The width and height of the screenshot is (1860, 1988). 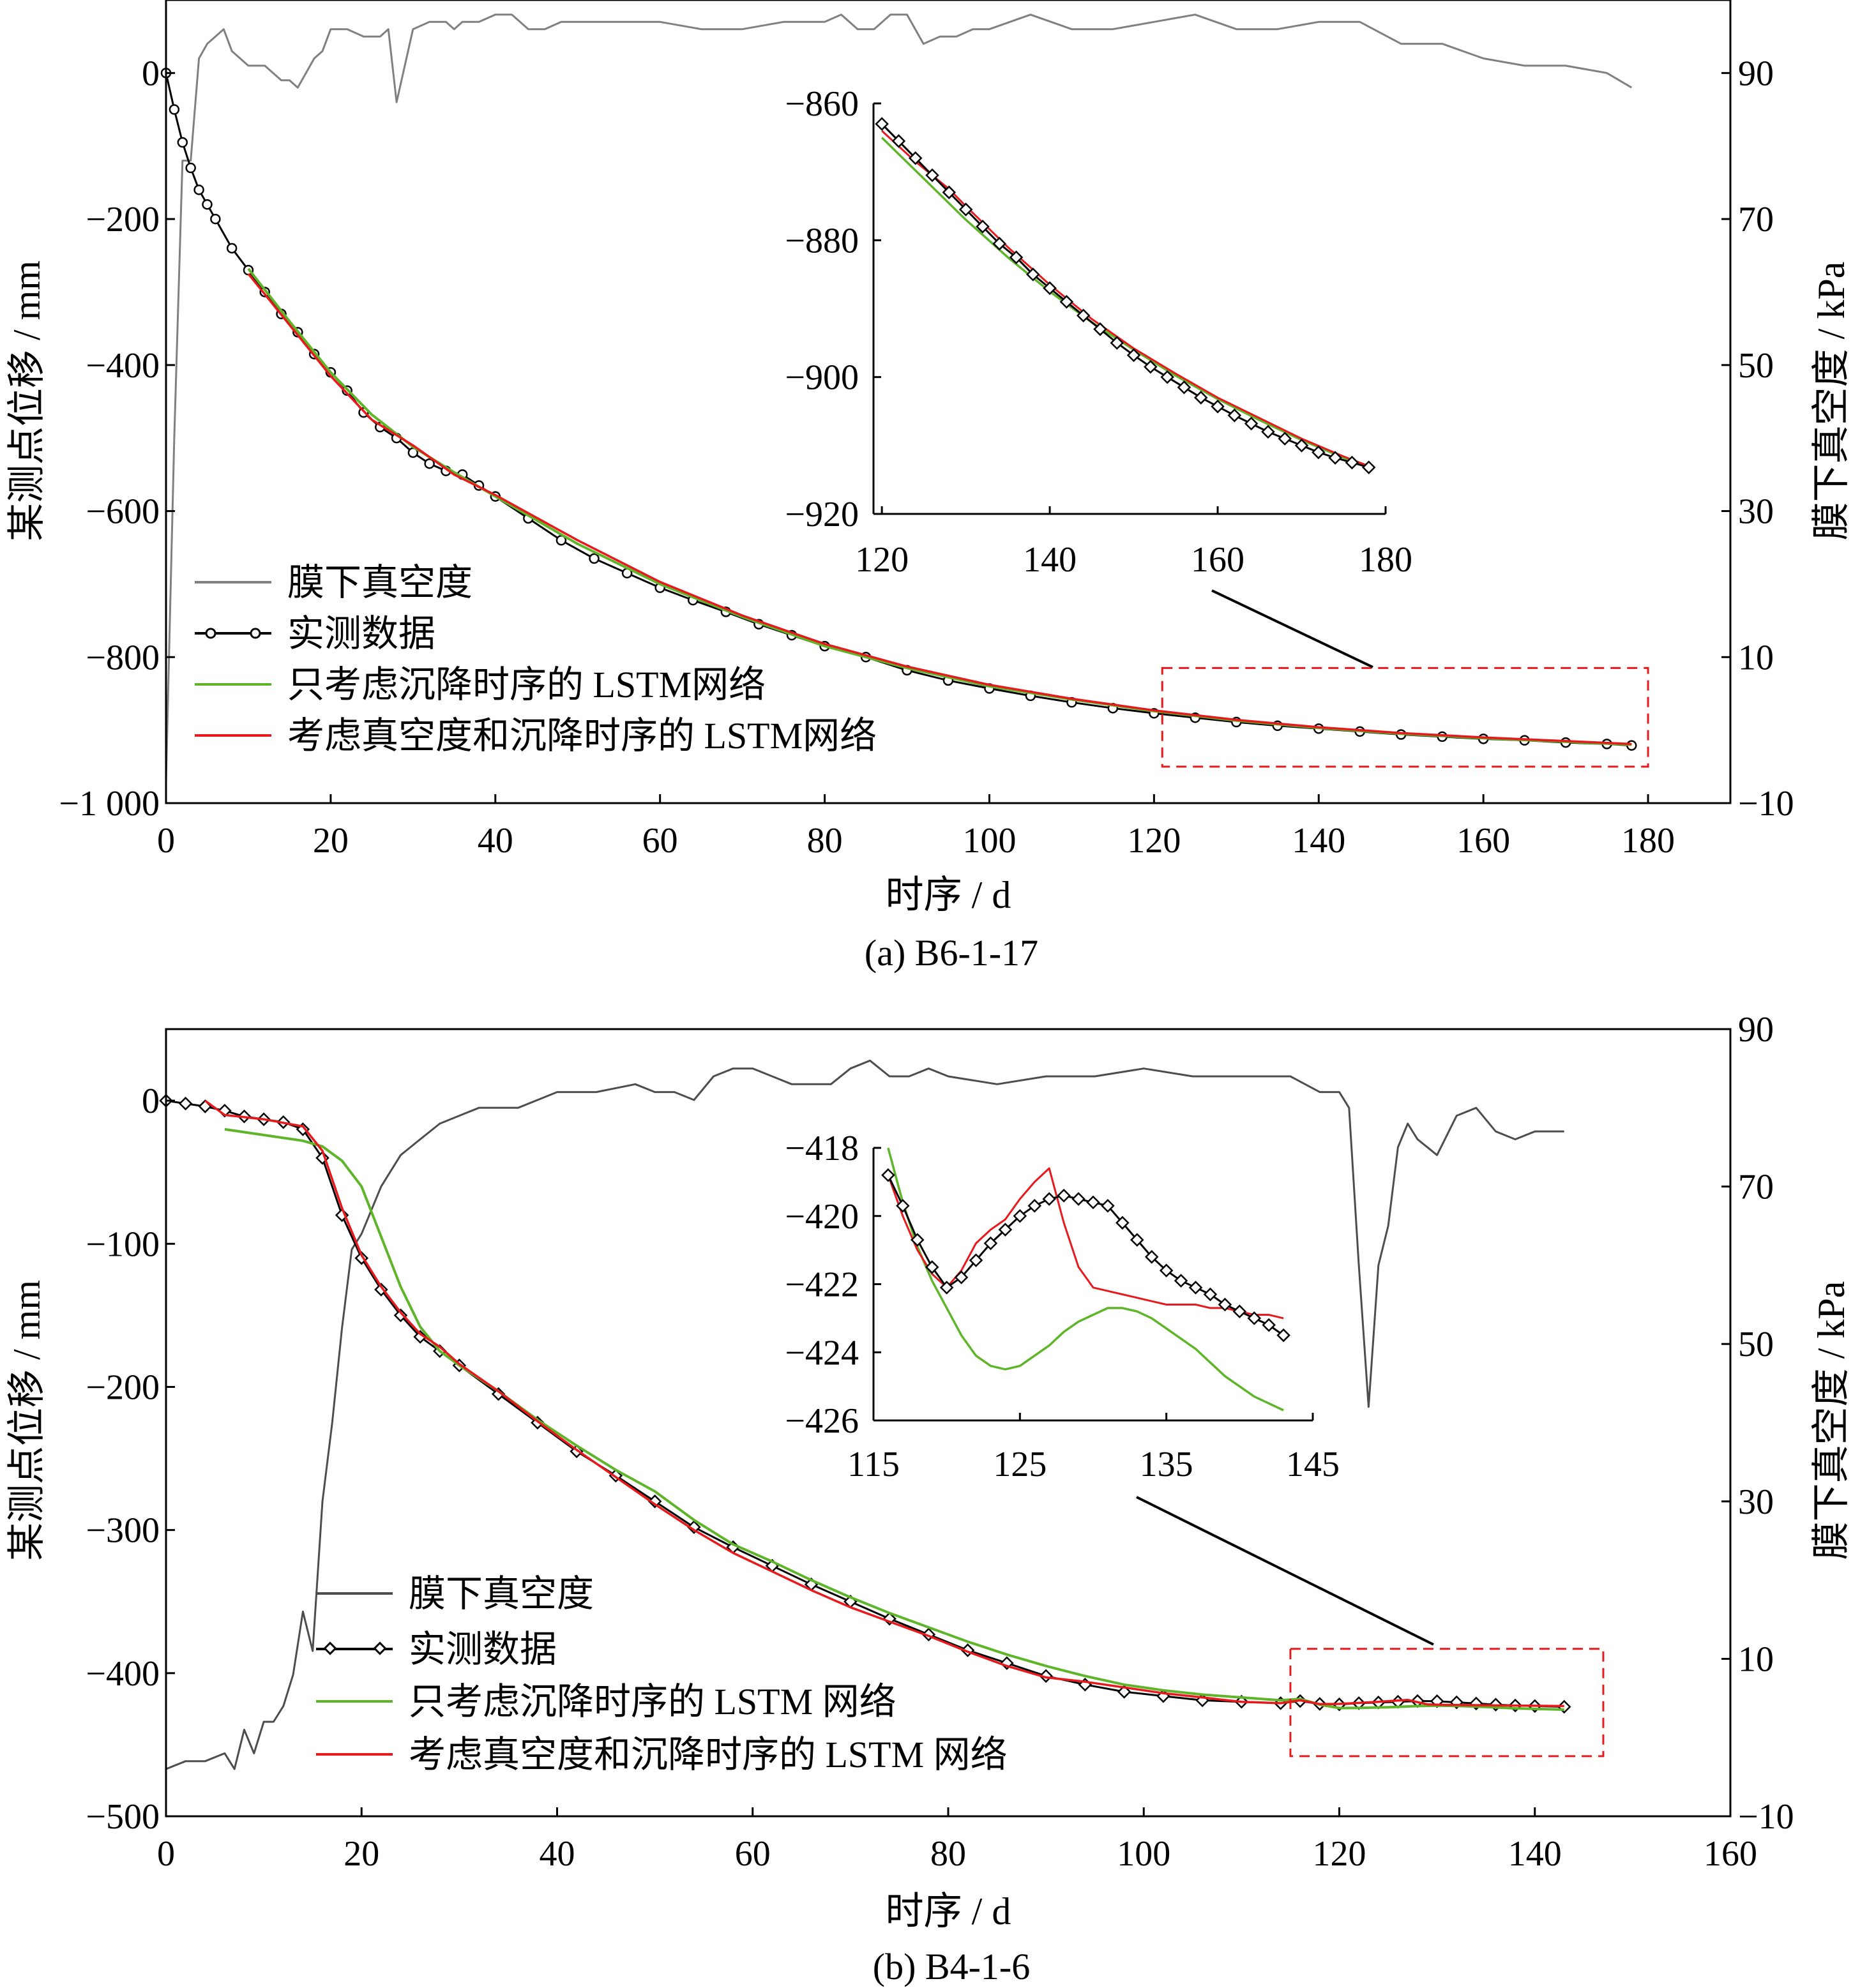 What do you see at coordinates (331, 841) in the screenshot?
I see `x-tick-label: 20` at bounding box center [331, 841].